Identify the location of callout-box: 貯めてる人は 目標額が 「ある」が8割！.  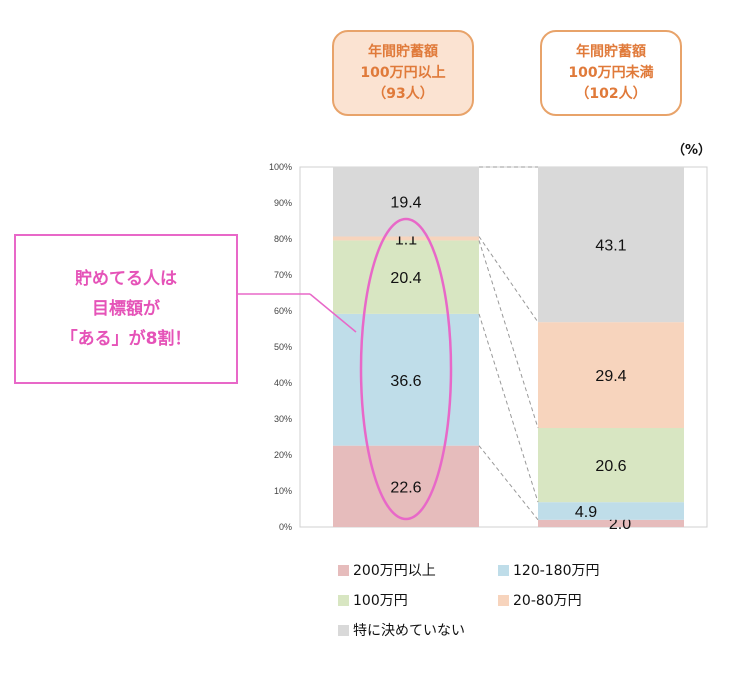
(126, 309).